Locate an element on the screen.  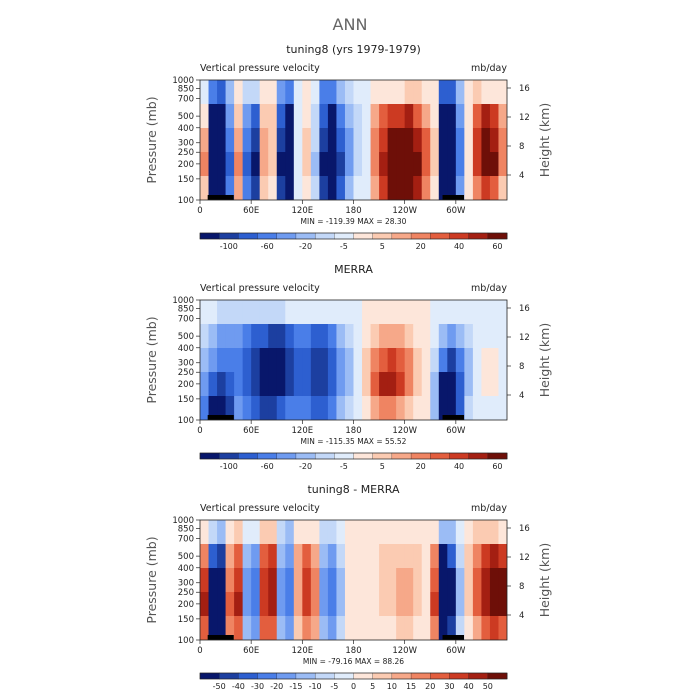
colorbar-label: -100 is located at coordinates (229, 466).